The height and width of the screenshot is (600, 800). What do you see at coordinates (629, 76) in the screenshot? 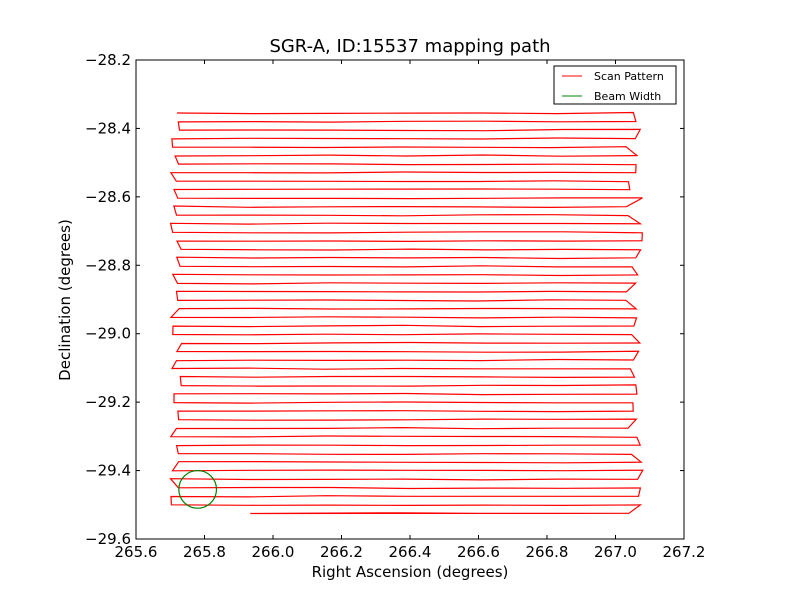
I see `legend-label-scan-pattern: Scan Pattern` at bounding box center [629, 76].